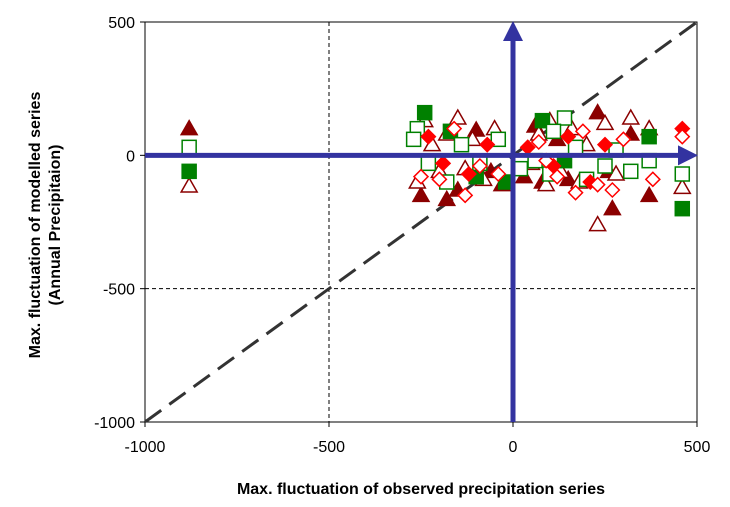 Image resolution: width=730 pixels, height=507 pixels. I want to click on x-tick-label: 0, so click(513, 447).